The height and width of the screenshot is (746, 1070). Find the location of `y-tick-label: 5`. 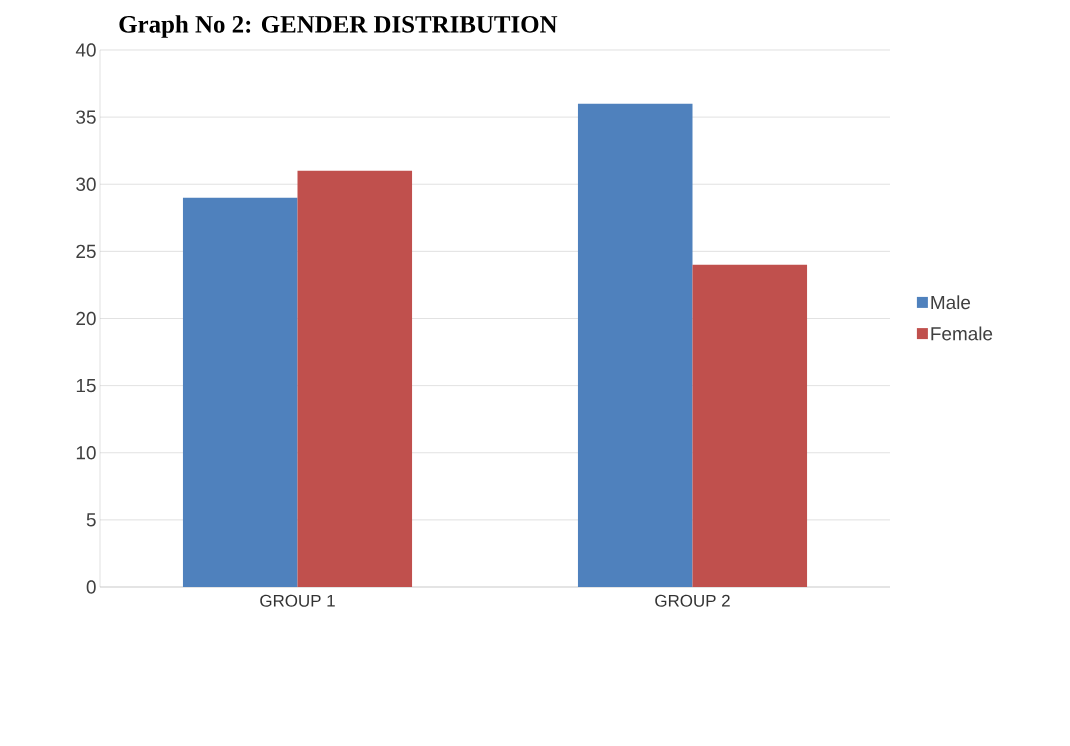

y-tick-label: 5 is located at coordinates (91, 520).